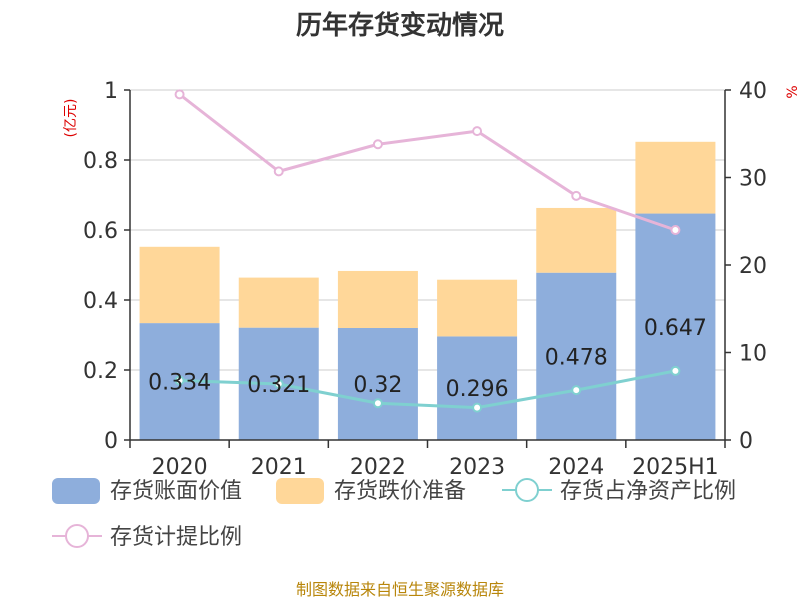 Image resolution: width=800 pixels, height=600 pixels. Describe the element at coordinates (111, 91) in the screenshot. I see `left-tick-label: 1` at that location.